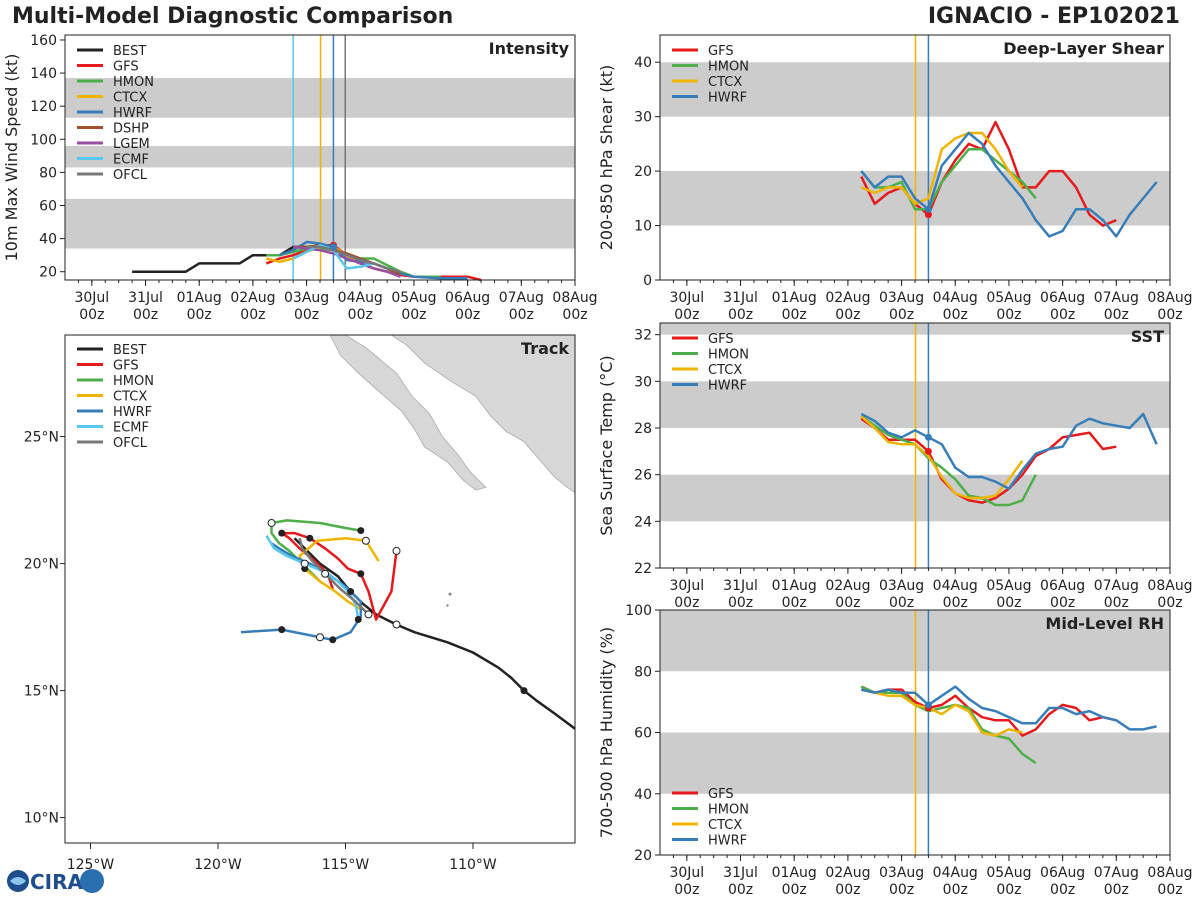 This screenshot has width=1200, height=900. What do you see at coordinates (955, 873) in the screenshot?
I see `rh-xtick-label: 04Aug` at bounding box center [955, 873].